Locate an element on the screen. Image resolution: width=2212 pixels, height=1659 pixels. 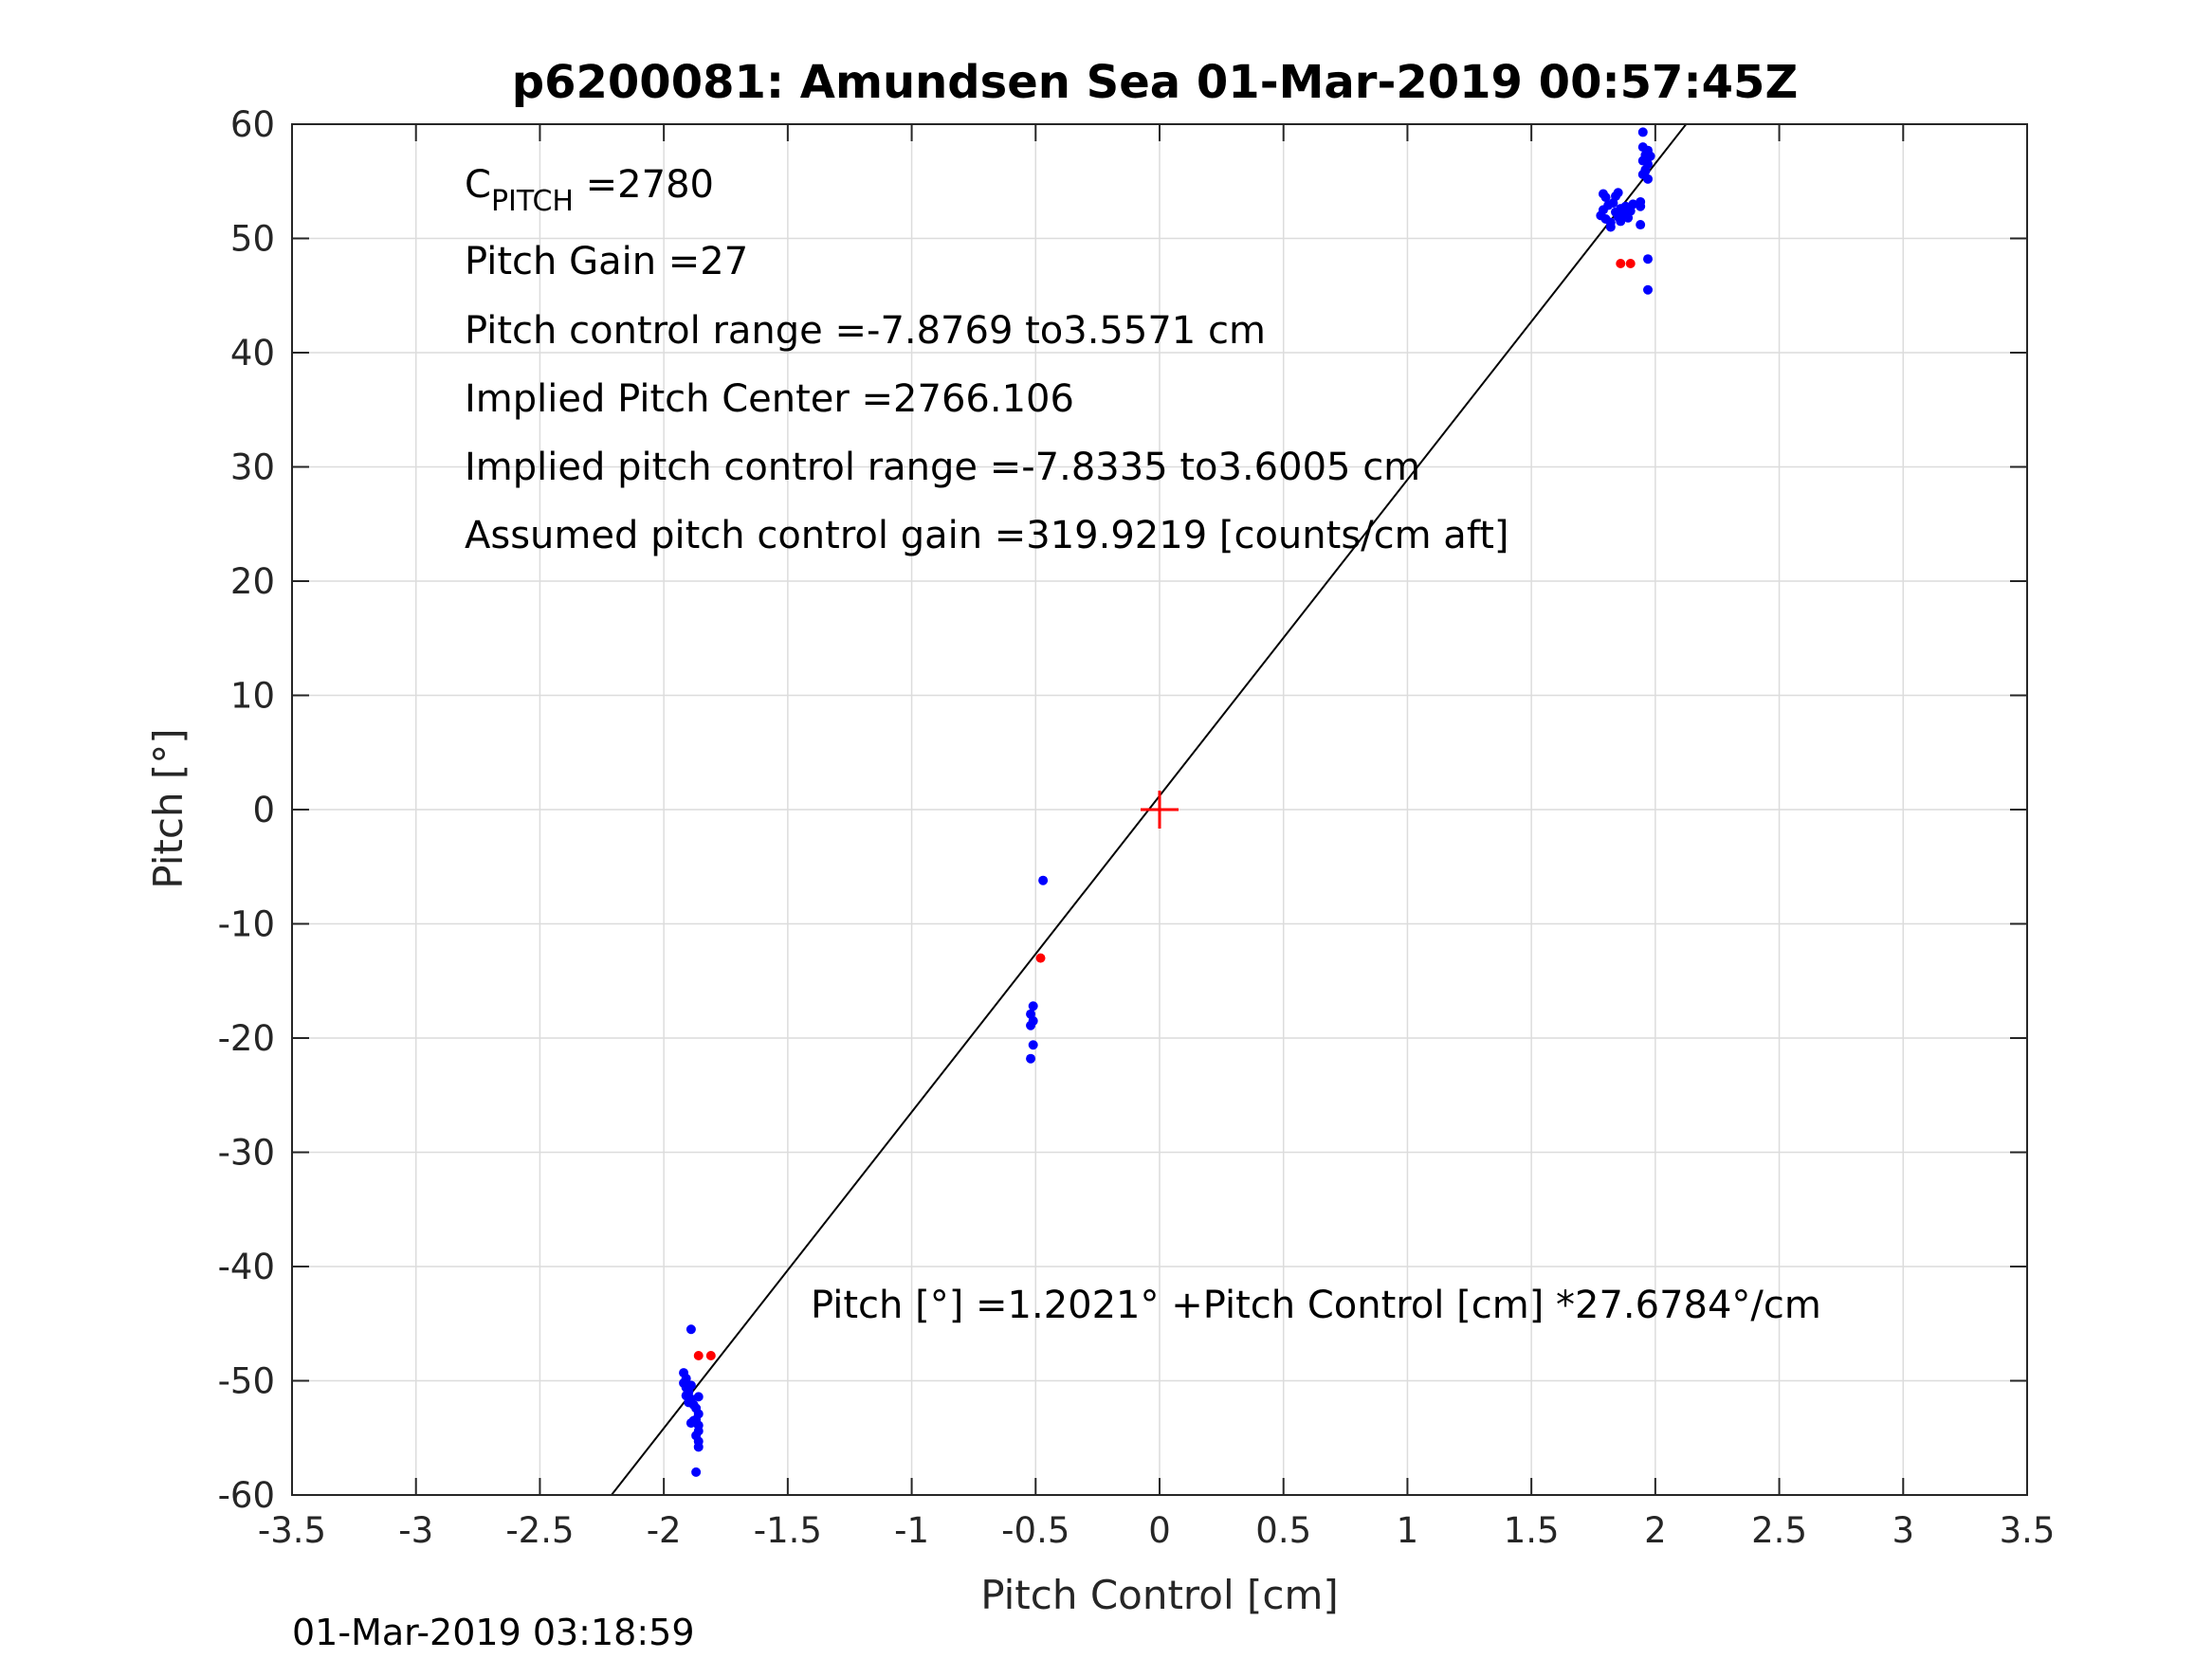
x-tick-label: 0.5 is located at coordinates (1283, 1530).